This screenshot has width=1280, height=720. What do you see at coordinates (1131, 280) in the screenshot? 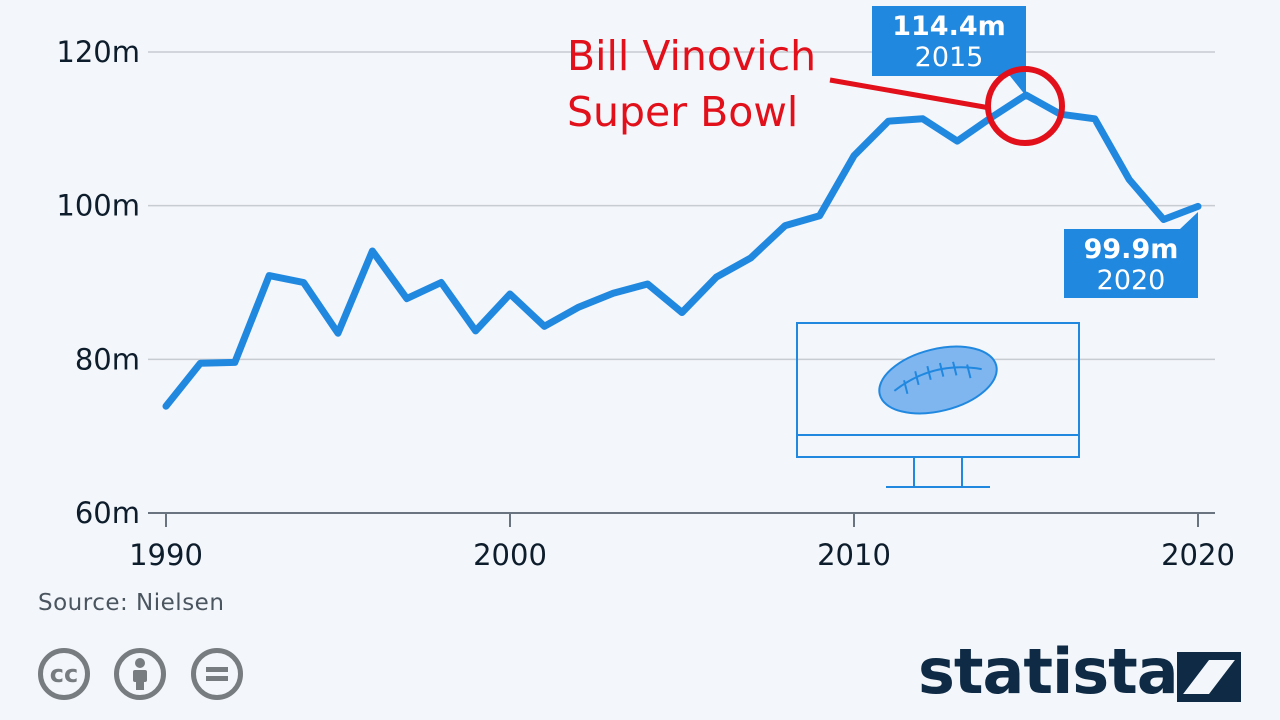
I see `last-callout-year: 2020` at bounding box center [1131, 280].